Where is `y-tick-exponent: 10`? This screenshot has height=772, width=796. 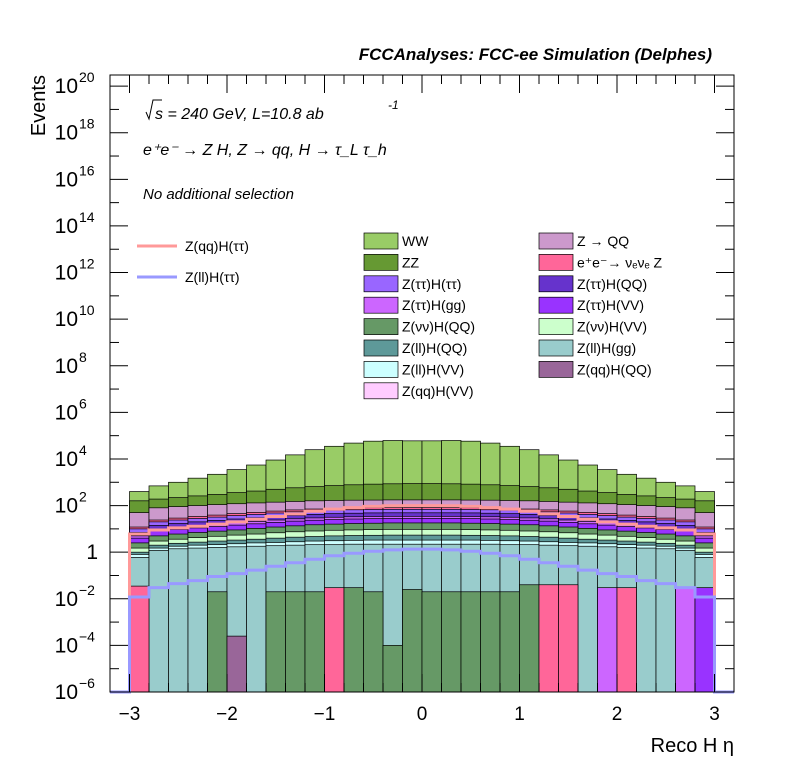
y-tick-exponent: 10 is located at coordinates (87, 310).